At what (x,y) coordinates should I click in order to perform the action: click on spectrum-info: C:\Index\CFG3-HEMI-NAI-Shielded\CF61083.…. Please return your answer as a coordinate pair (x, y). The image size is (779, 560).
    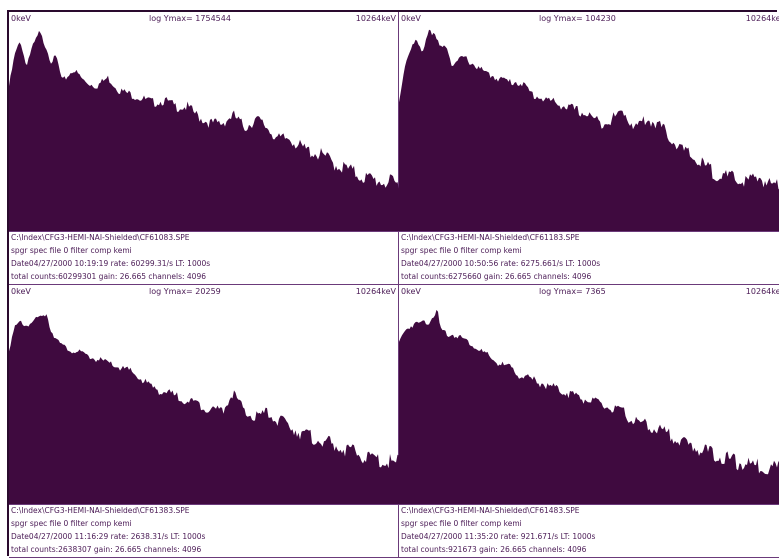
    Looking at the image, I should click on (204, 257).